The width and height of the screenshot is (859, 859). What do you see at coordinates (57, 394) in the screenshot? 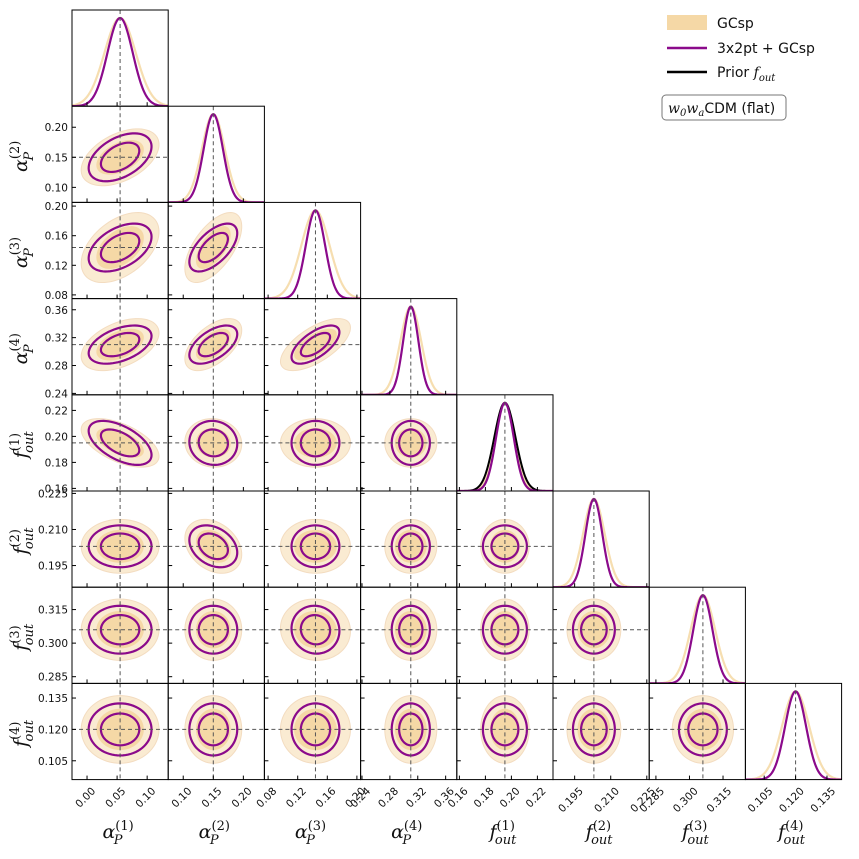
I see `y-tick-label: 0.24` at bounding box center [57, 394].